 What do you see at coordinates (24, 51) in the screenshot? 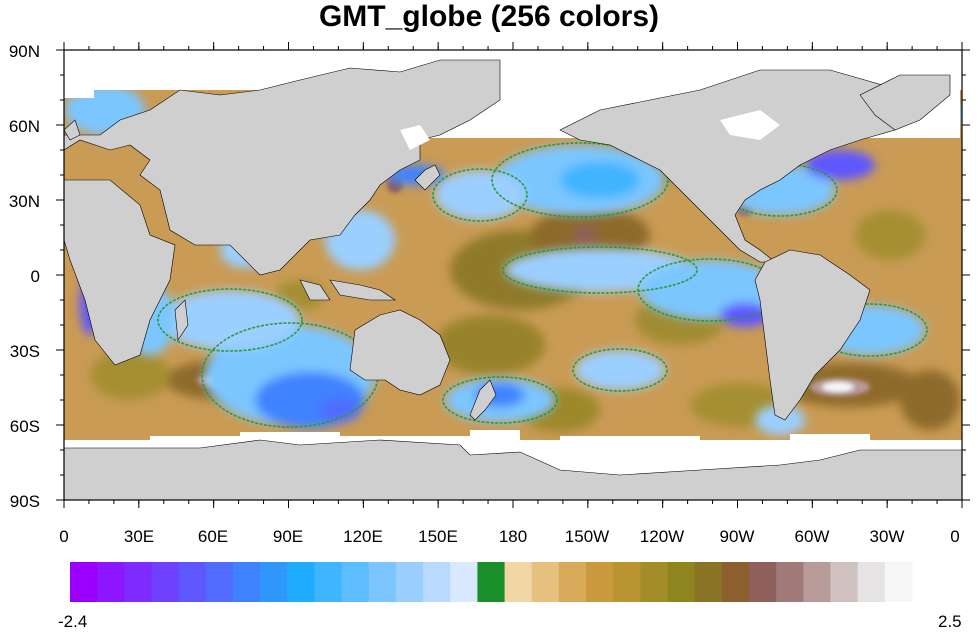
I see `lat-label-90n: 90N` at bounding box center [24, 51].